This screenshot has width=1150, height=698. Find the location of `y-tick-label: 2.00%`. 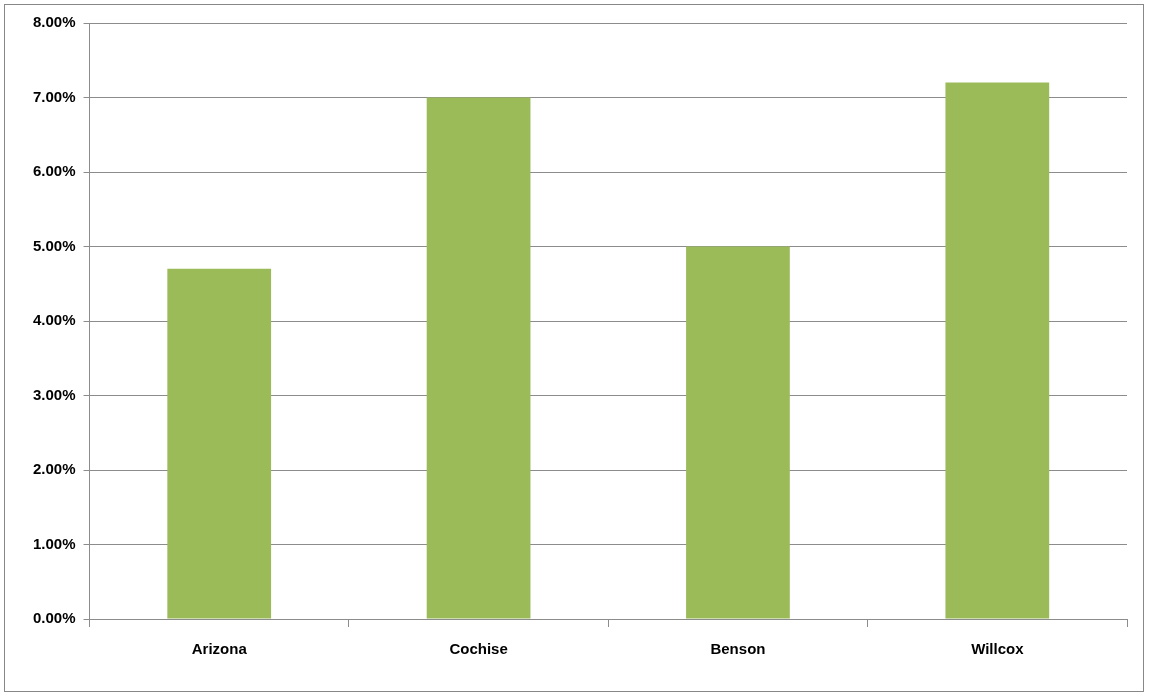

y-tick-label: 2.00% is located at coordinates (54, 469).